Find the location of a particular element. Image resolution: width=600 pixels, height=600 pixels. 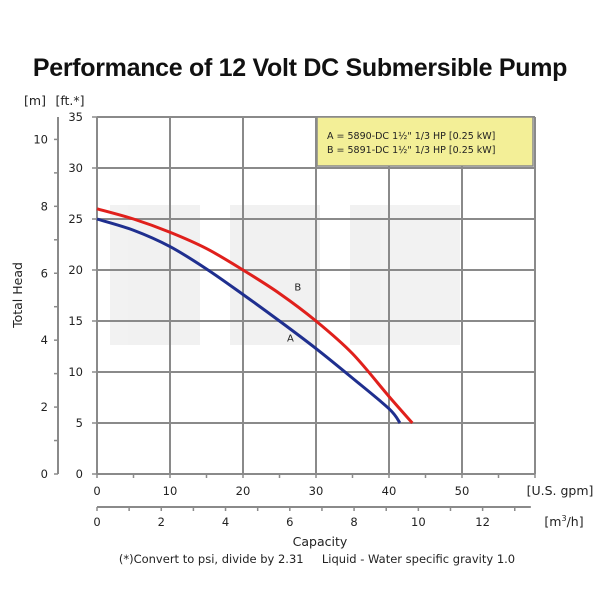

x-gpm-tick-label: 0 is located at coordinates (96, 491).